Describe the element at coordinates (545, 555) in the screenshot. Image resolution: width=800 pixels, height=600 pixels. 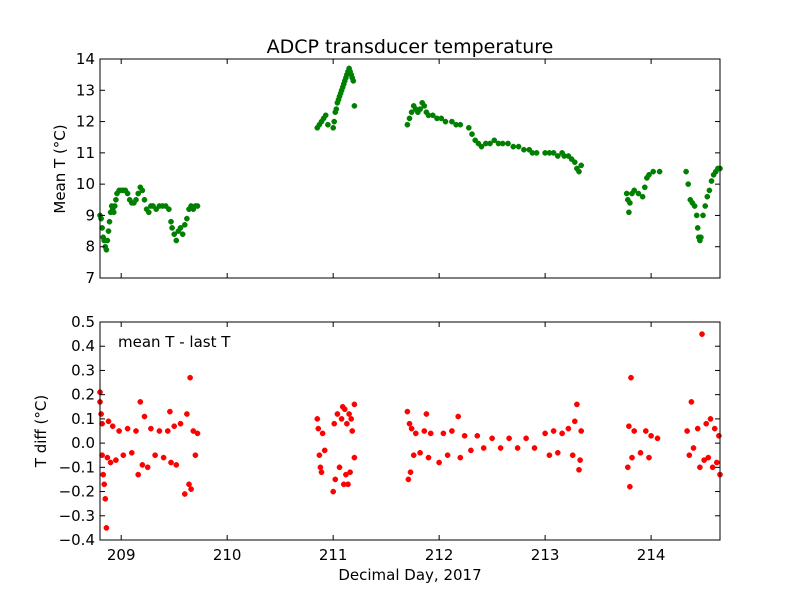
I see `bottom-x-tick-label: 213` at that location.